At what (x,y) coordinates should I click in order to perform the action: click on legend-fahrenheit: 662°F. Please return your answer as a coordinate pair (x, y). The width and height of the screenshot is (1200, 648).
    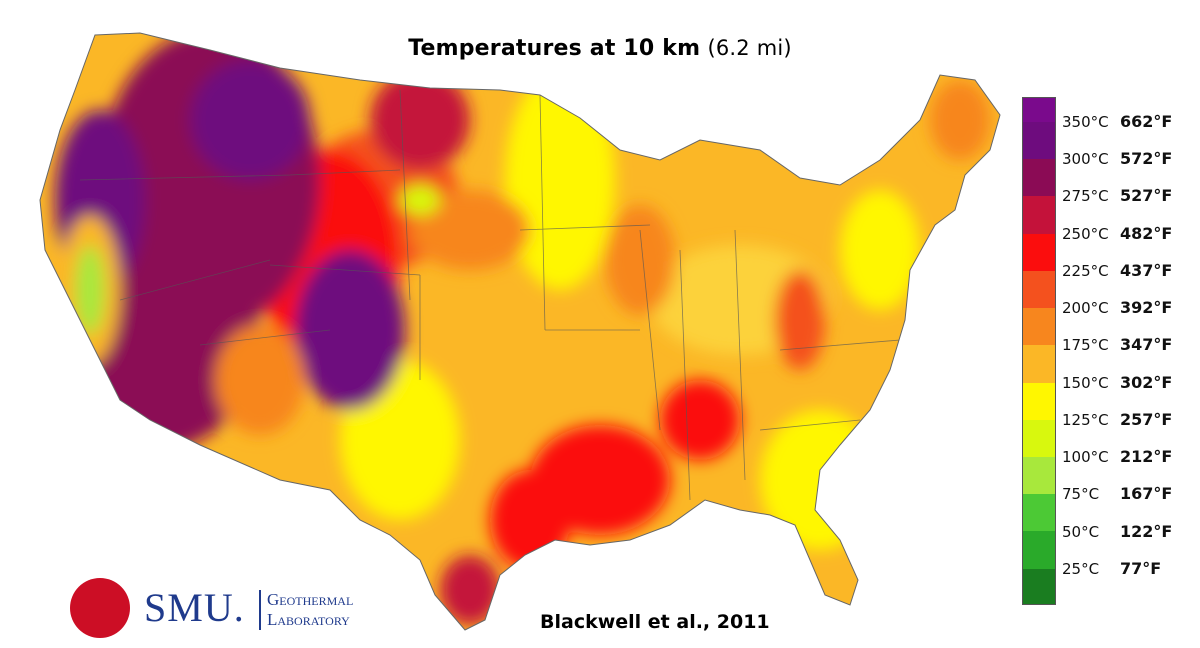
    Looking at the image, I should click on (1146, 121).